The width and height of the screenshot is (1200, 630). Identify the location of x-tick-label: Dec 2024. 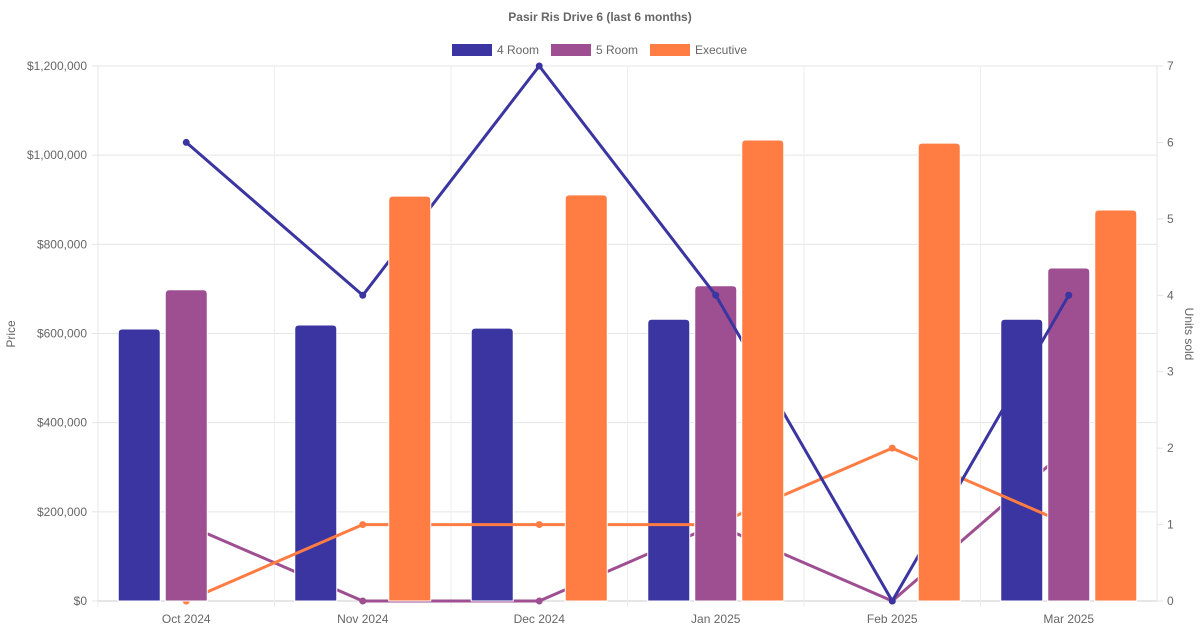
(540, 619).